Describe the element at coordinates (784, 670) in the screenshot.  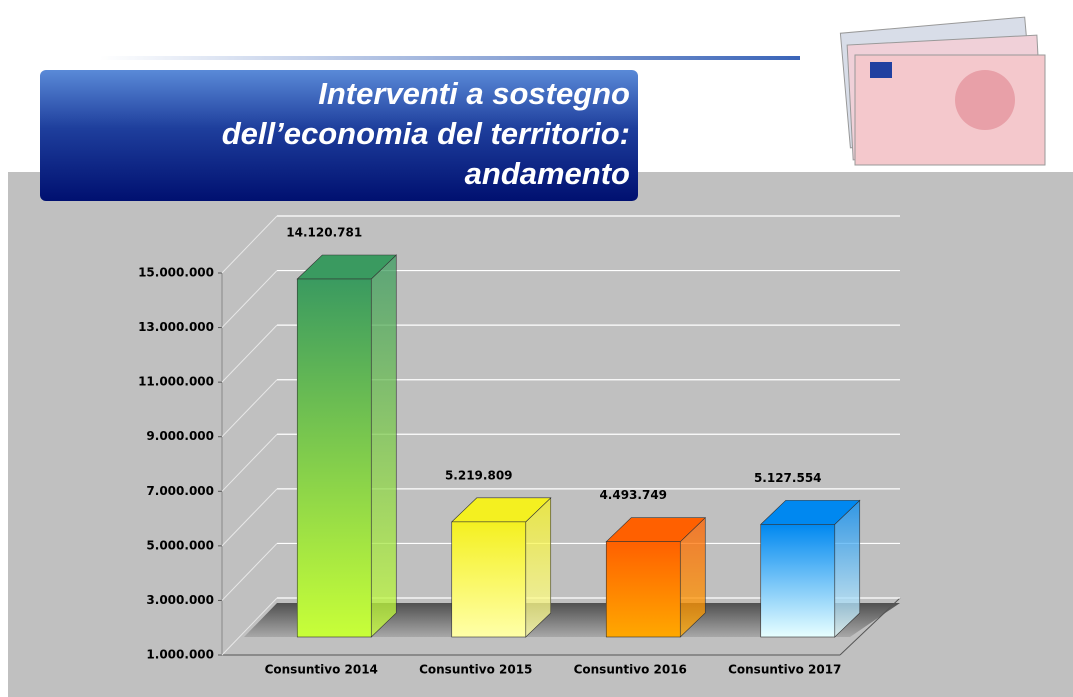
I see `x-tick-label: Consuntivo 2017` at that location.